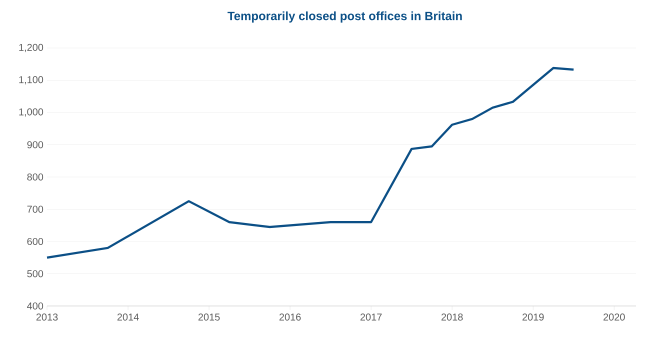  What do you see at coordinates (209, 317) in the screenshot?
I see `x-tick-label: 2015` at bounding box center [209, 317].